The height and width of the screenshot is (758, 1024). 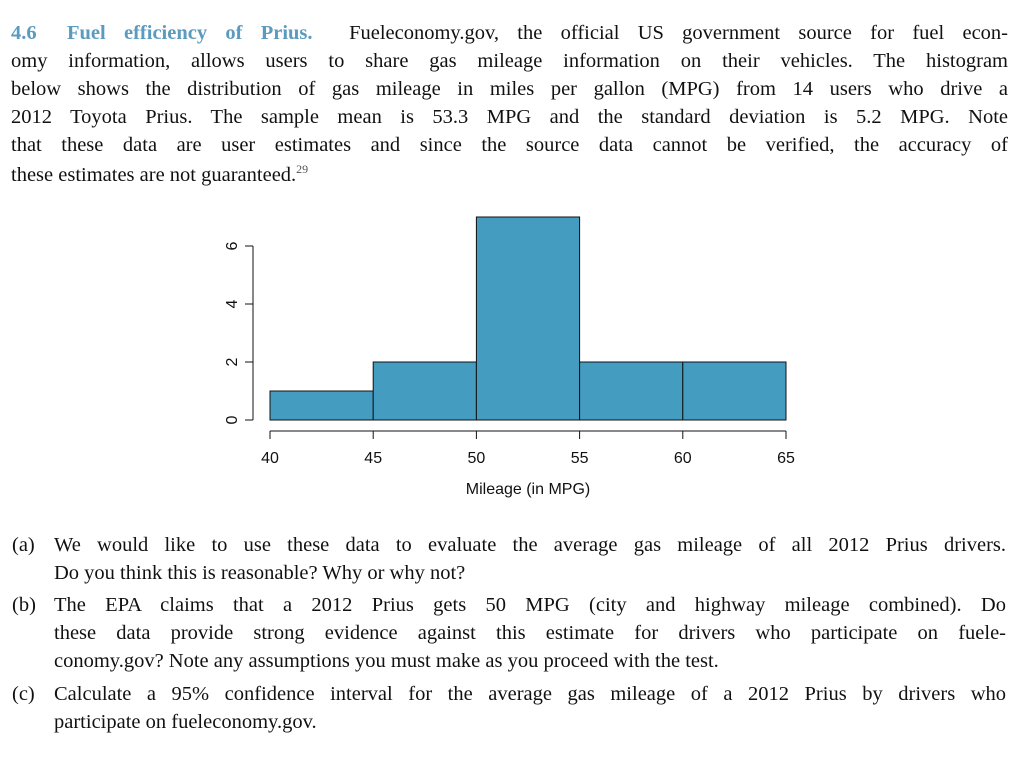 What do you see at coordinates (185, 722) in the screenshot?
I see `question-text: participate on fueleconomy.gov.` at bounding box center [185, 722].